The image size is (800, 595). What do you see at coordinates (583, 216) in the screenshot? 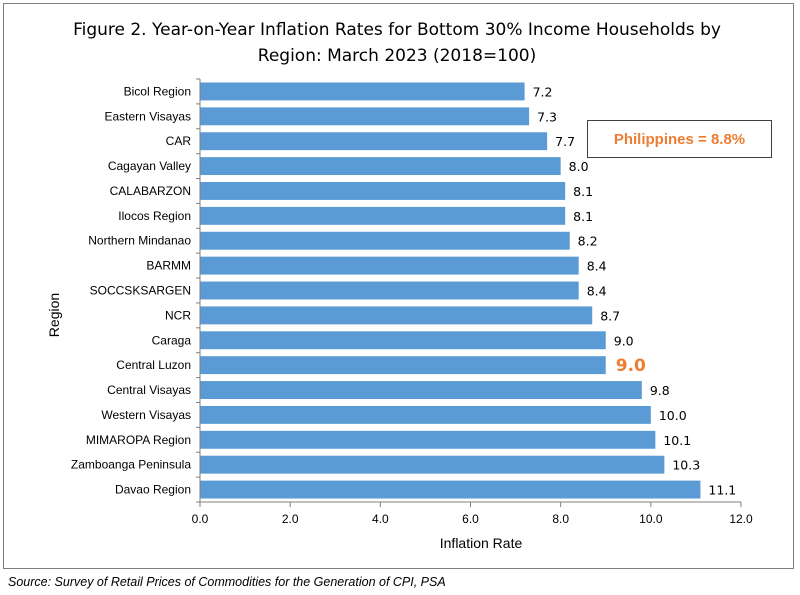
I see `value-label-ilocos-region: 8.1` at bounding box center [583, 216].